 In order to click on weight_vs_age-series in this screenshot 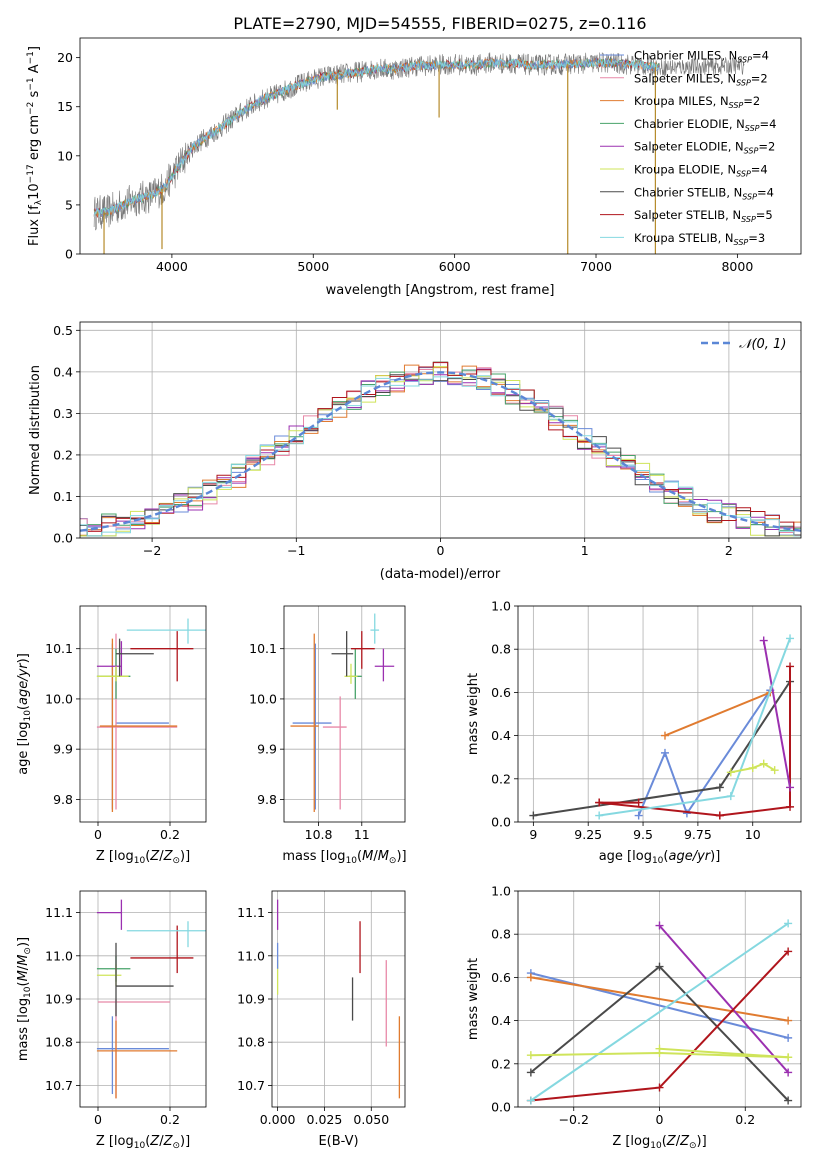, I will do `click(662, 727)`.